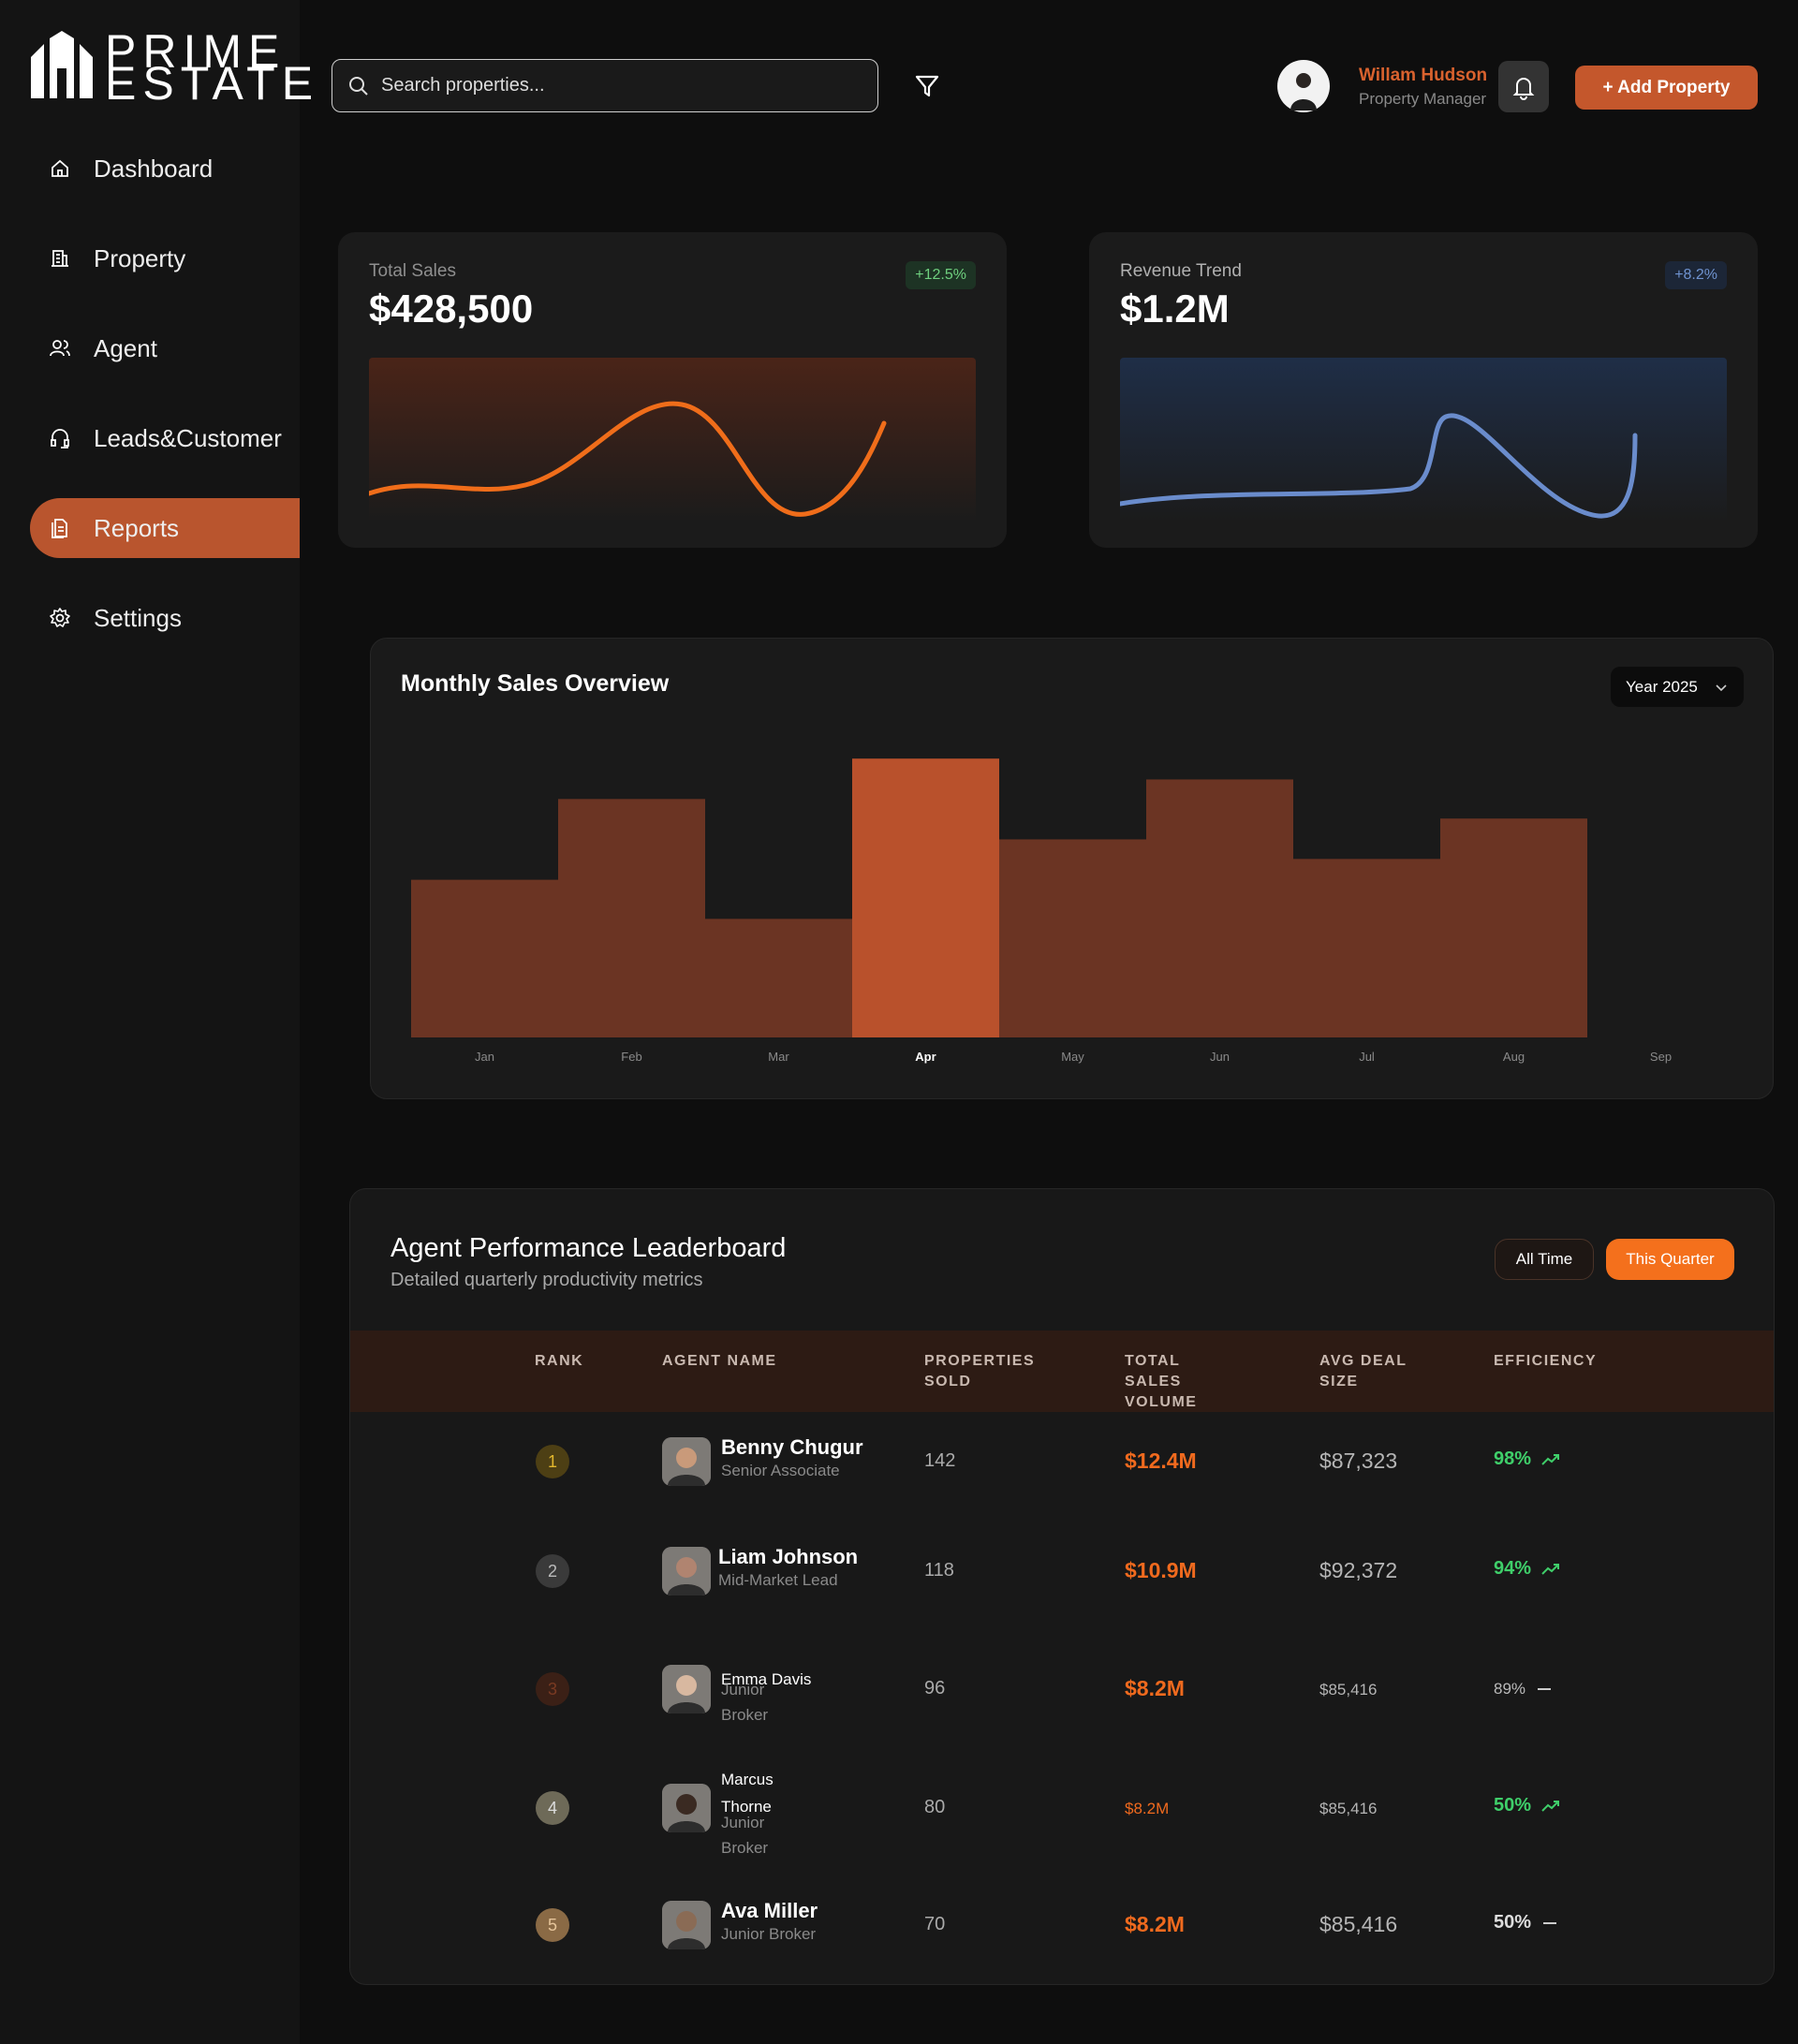  I want to click on efficiency: 50%, so click(1527, 1806).